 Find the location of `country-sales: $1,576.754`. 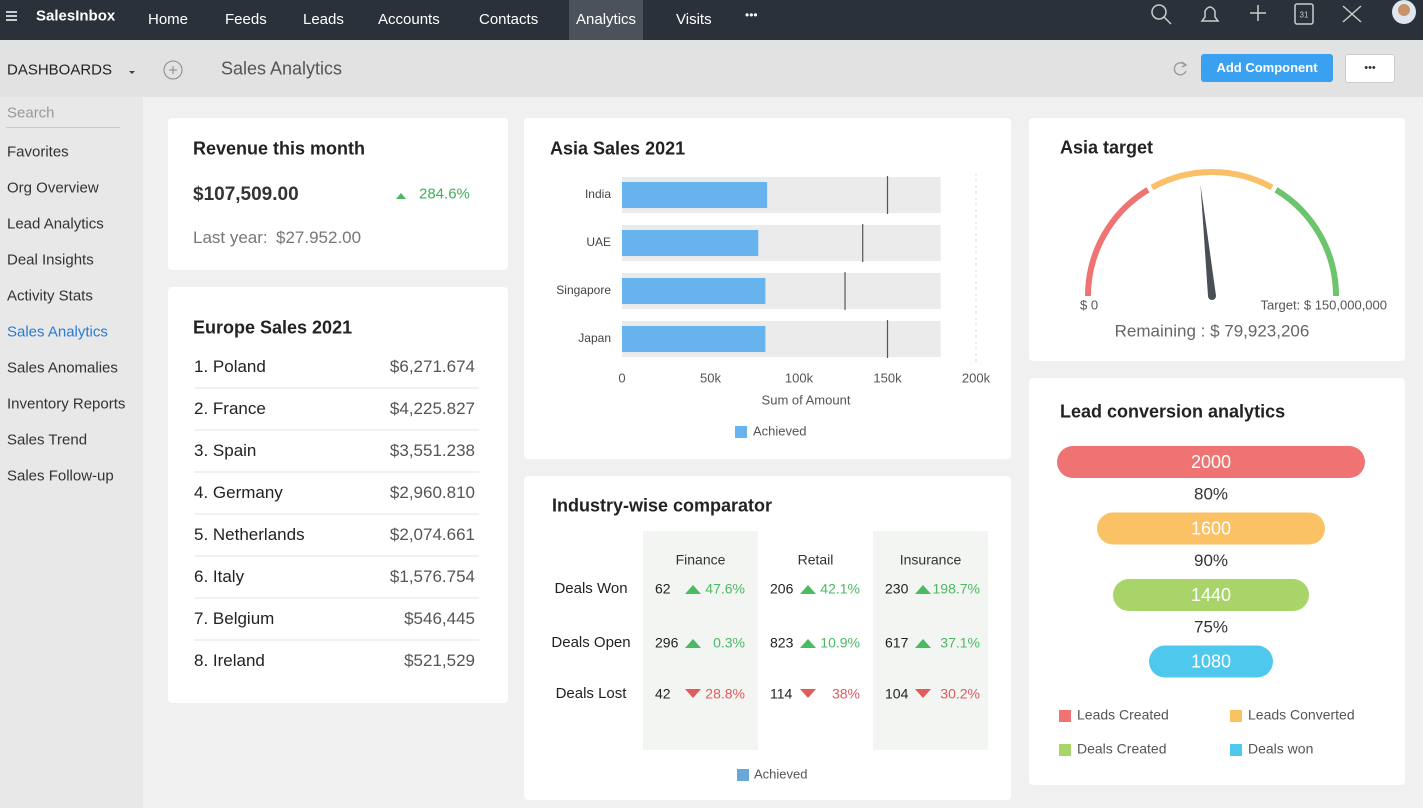

country-sales: $1,576.754 is located at coordinates (432, 576).